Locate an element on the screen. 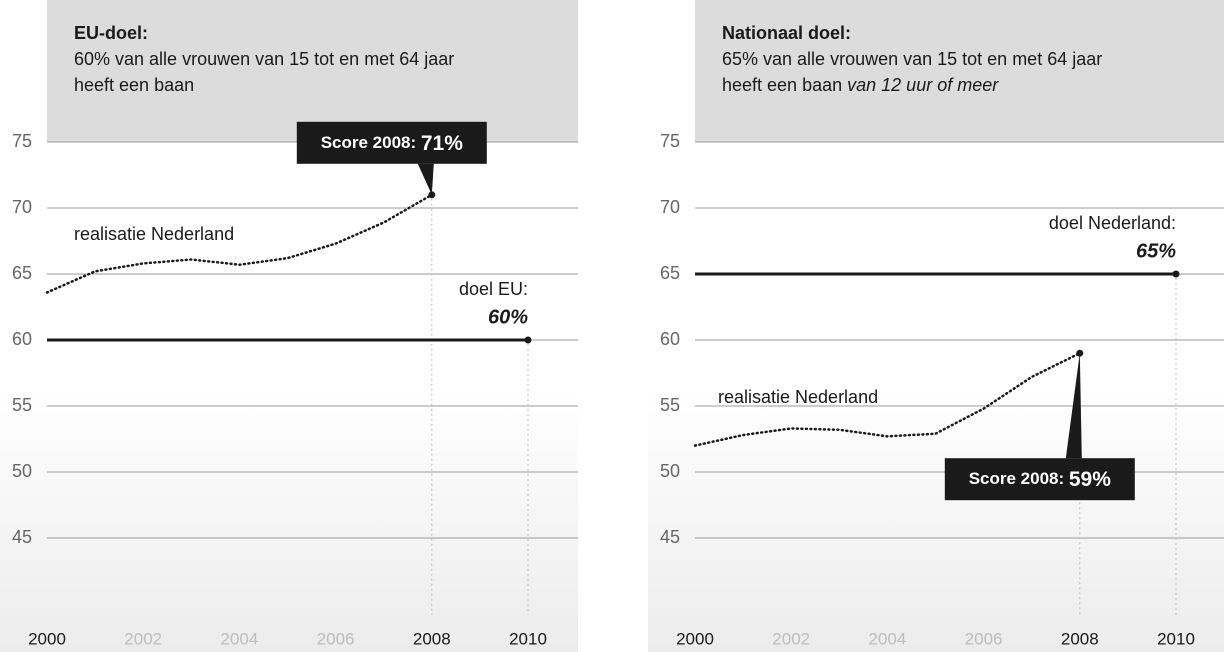 This screenshot has height=652, width=1224. value-label: 65% is located at coordinates (1156, 251).